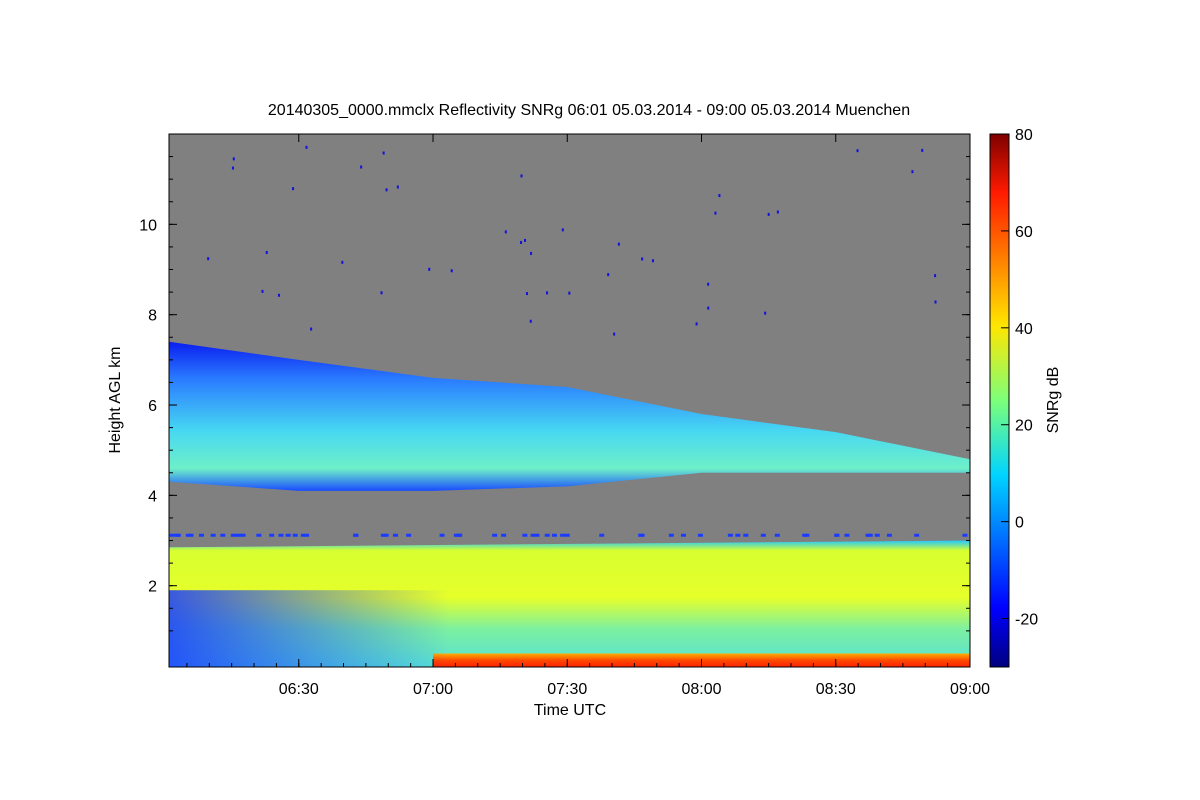 The width and height of the screenshot is (1200, 800). What do you see at coordinates (1024, 426) in the screenshot?
I see `colorbar-tick-label: 20` at bounding box center [1024, 426].